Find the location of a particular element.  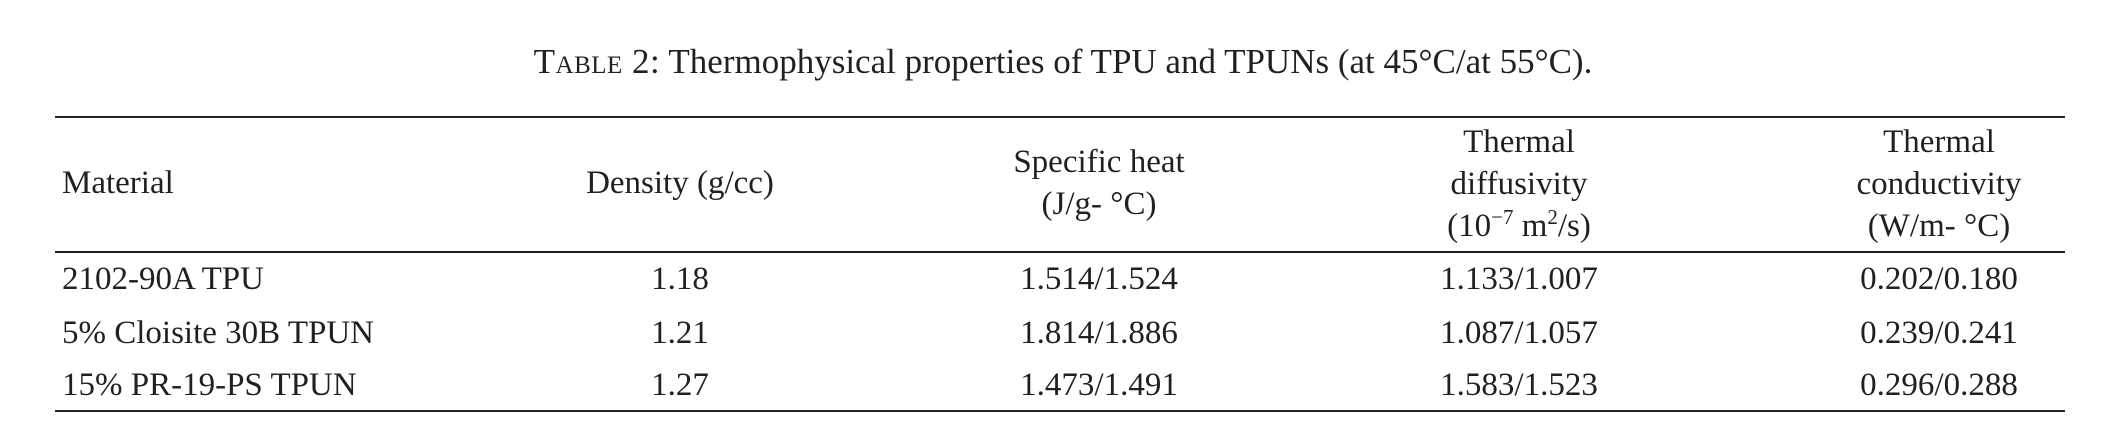

row-3-density: 1.27 is located at coordinates (680, 385).